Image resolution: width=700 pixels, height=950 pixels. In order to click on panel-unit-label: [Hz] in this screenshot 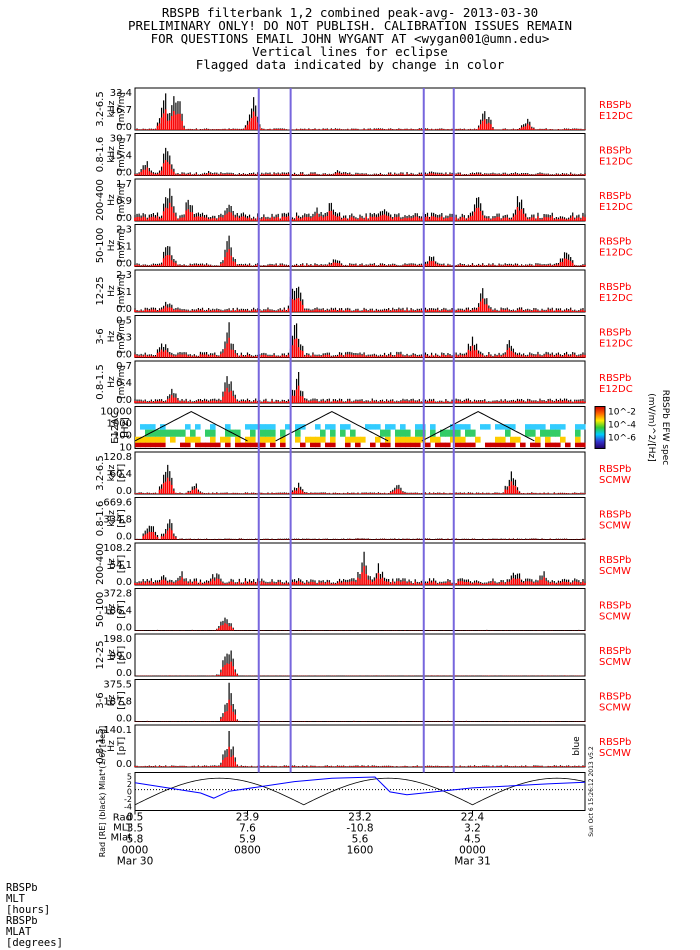, I will do `click(125, 427)`.